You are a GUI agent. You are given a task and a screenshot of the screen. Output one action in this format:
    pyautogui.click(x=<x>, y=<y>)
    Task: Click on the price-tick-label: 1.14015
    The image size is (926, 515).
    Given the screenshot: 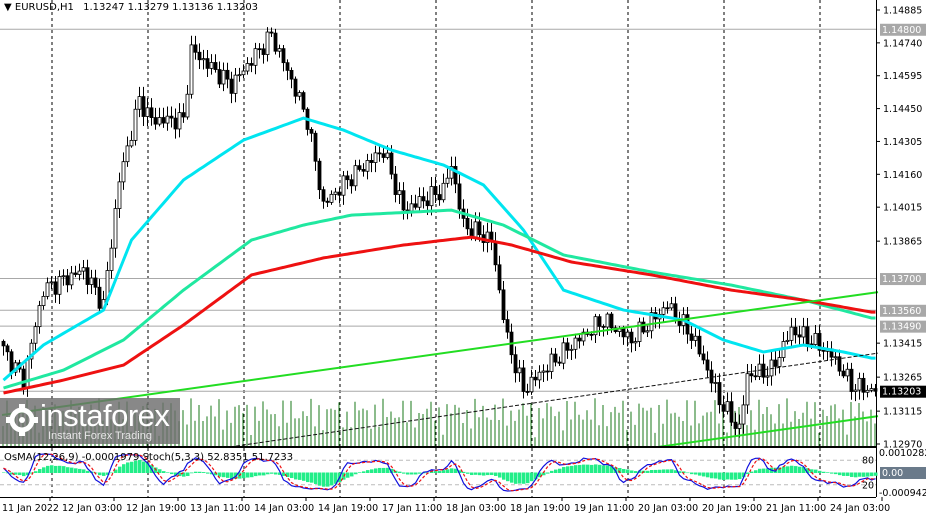 What is the action you would take?
    pyautogui.click(x=902, y=208)
    